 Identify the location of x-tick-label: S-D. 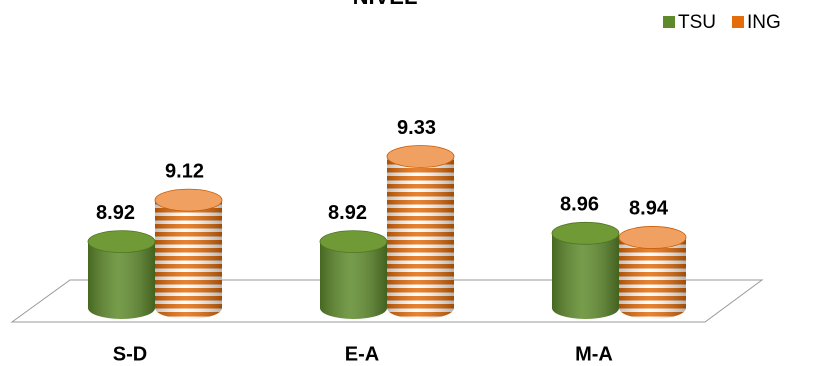
(130, 354).